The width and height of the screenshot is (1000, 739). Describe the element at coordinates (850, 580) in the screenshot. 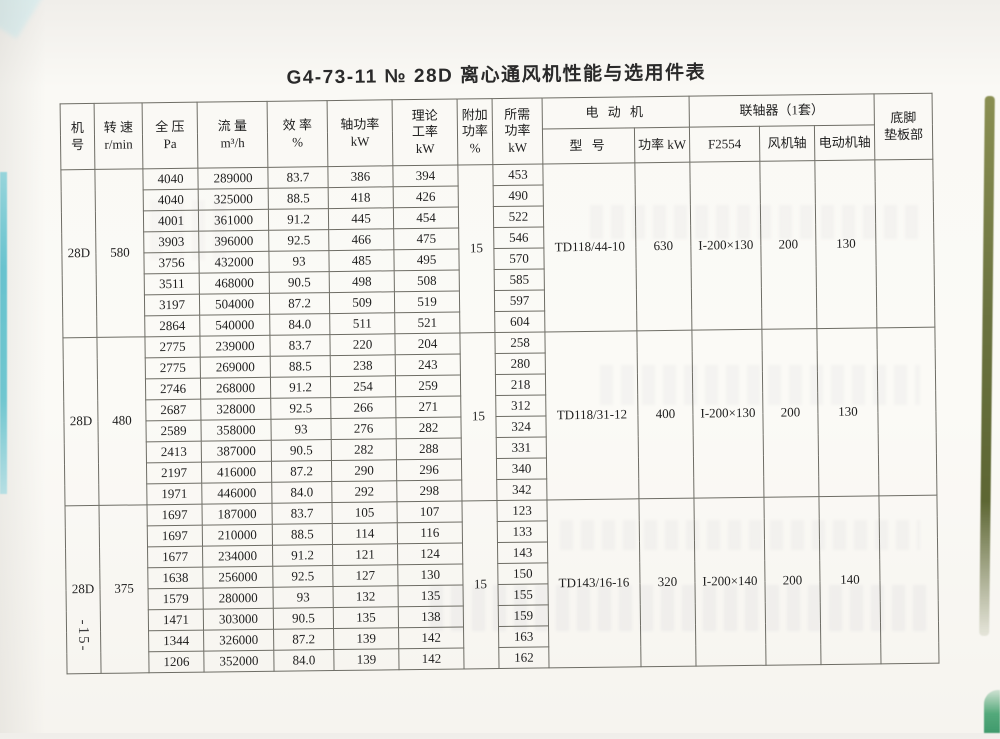

I see `motor-shaft-cell: 140` at that location.